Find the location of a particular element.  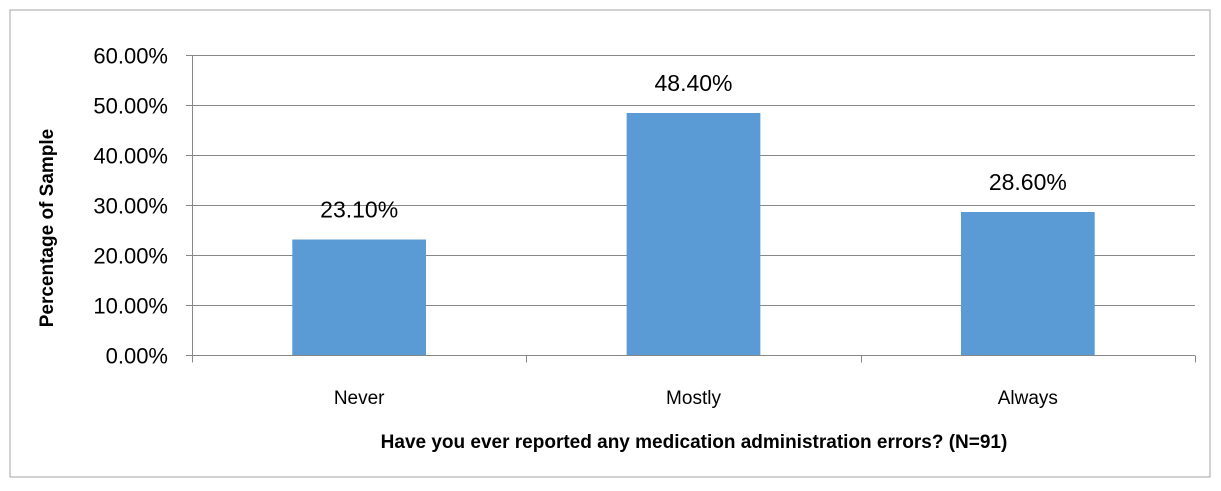

y-tick-label: 10.00% is located at coordinates (130, 306).